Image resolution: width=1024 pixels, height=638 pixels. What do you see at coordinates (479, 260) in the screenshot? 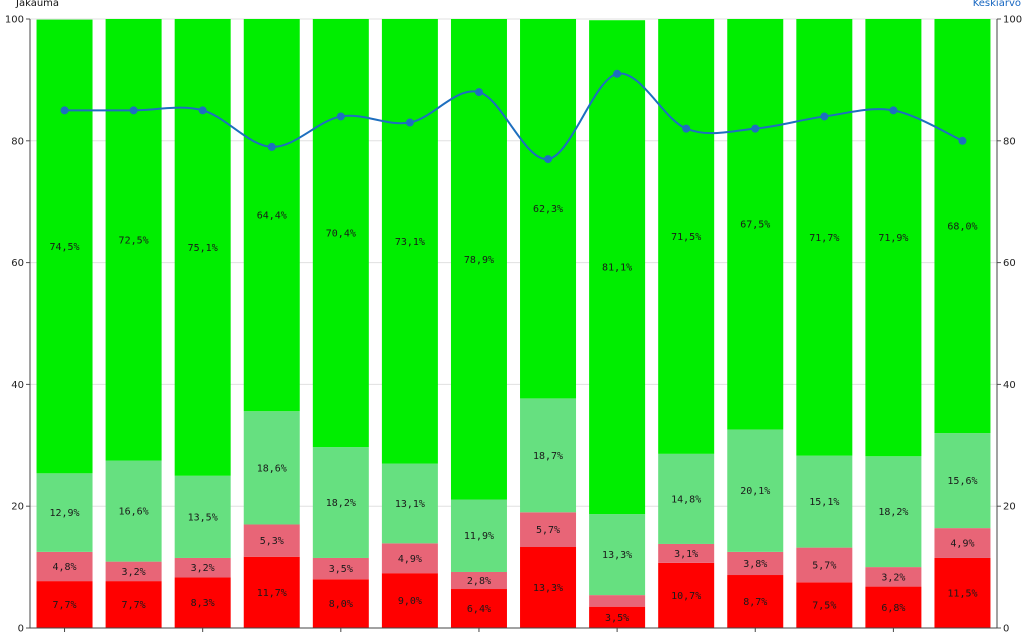
I see `data-label: 78,9%` at bounding box center [479, 260].